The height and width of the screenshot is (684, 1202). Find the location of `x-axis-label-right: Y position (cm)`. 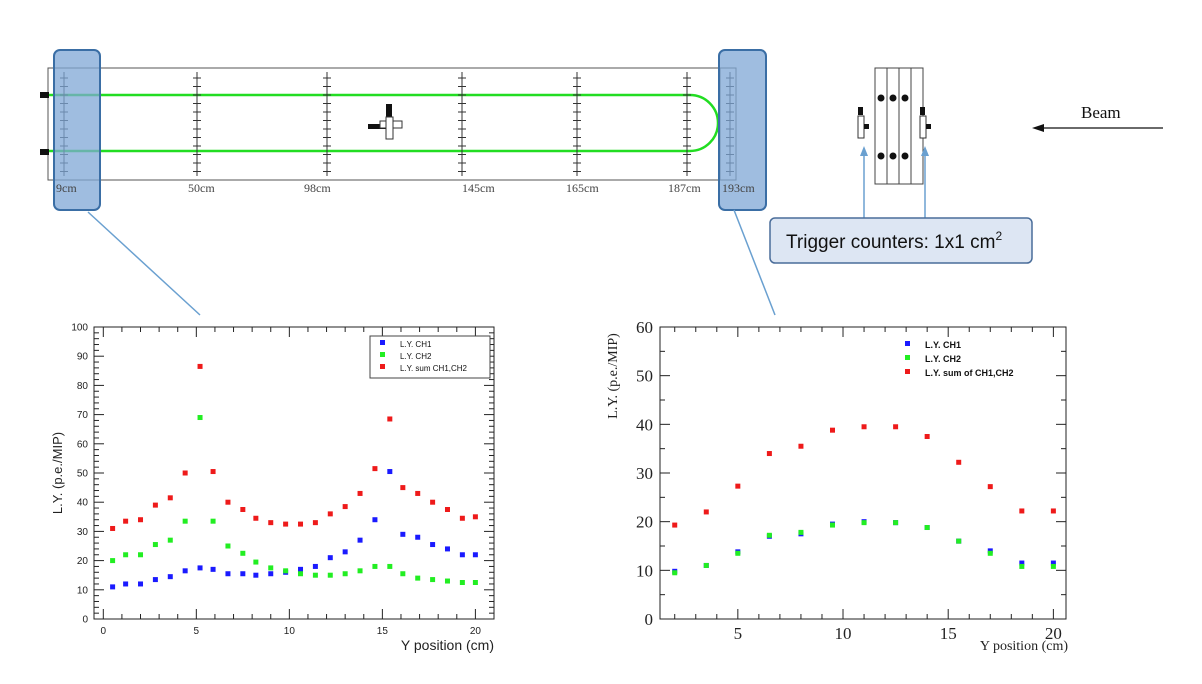

x-axis-label-right: Y position (cm) is located at coordinates (1024, 646).